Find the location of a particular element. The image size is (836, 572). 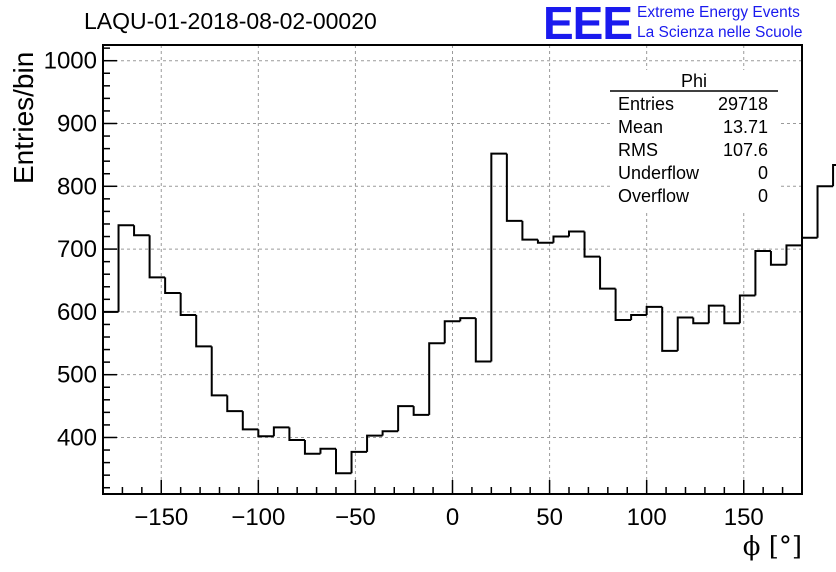

y-tick-label: 600 is located at coordinates (77, 312).